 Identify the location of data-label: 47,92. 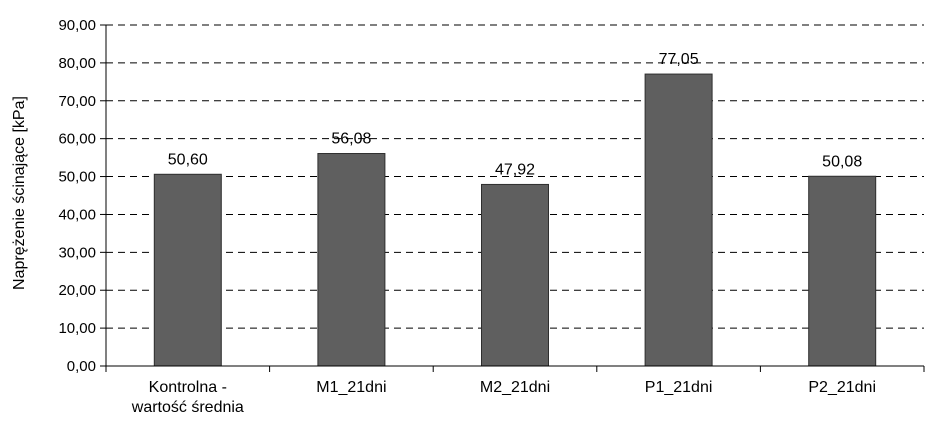
(515, 169).